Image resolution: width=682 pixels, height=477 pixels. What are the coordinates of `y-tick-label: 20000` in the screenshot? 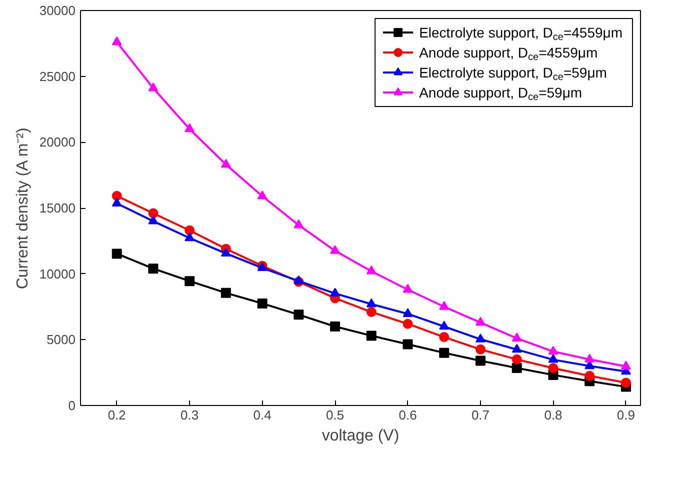 It's located at (57, 142).